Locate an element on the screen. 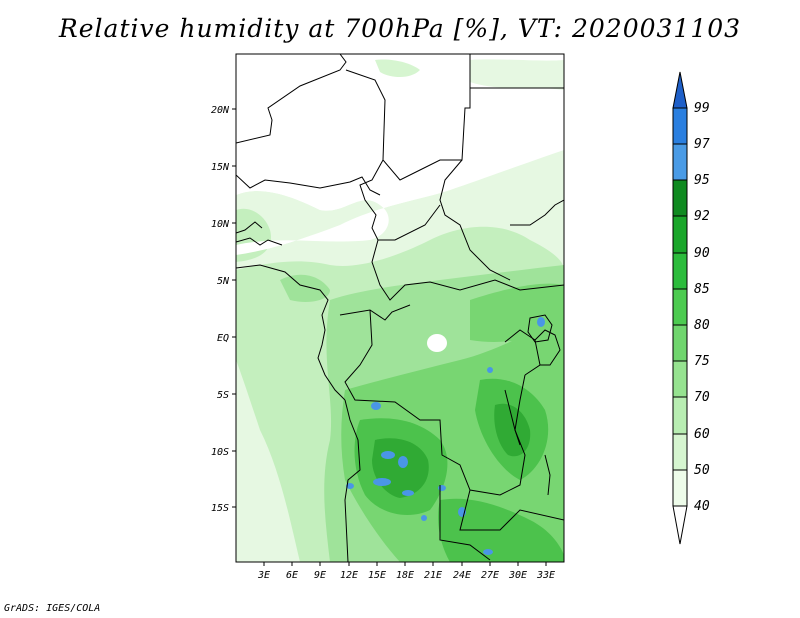  lon-label-18e: 18E is located at coordinates (405, 575).